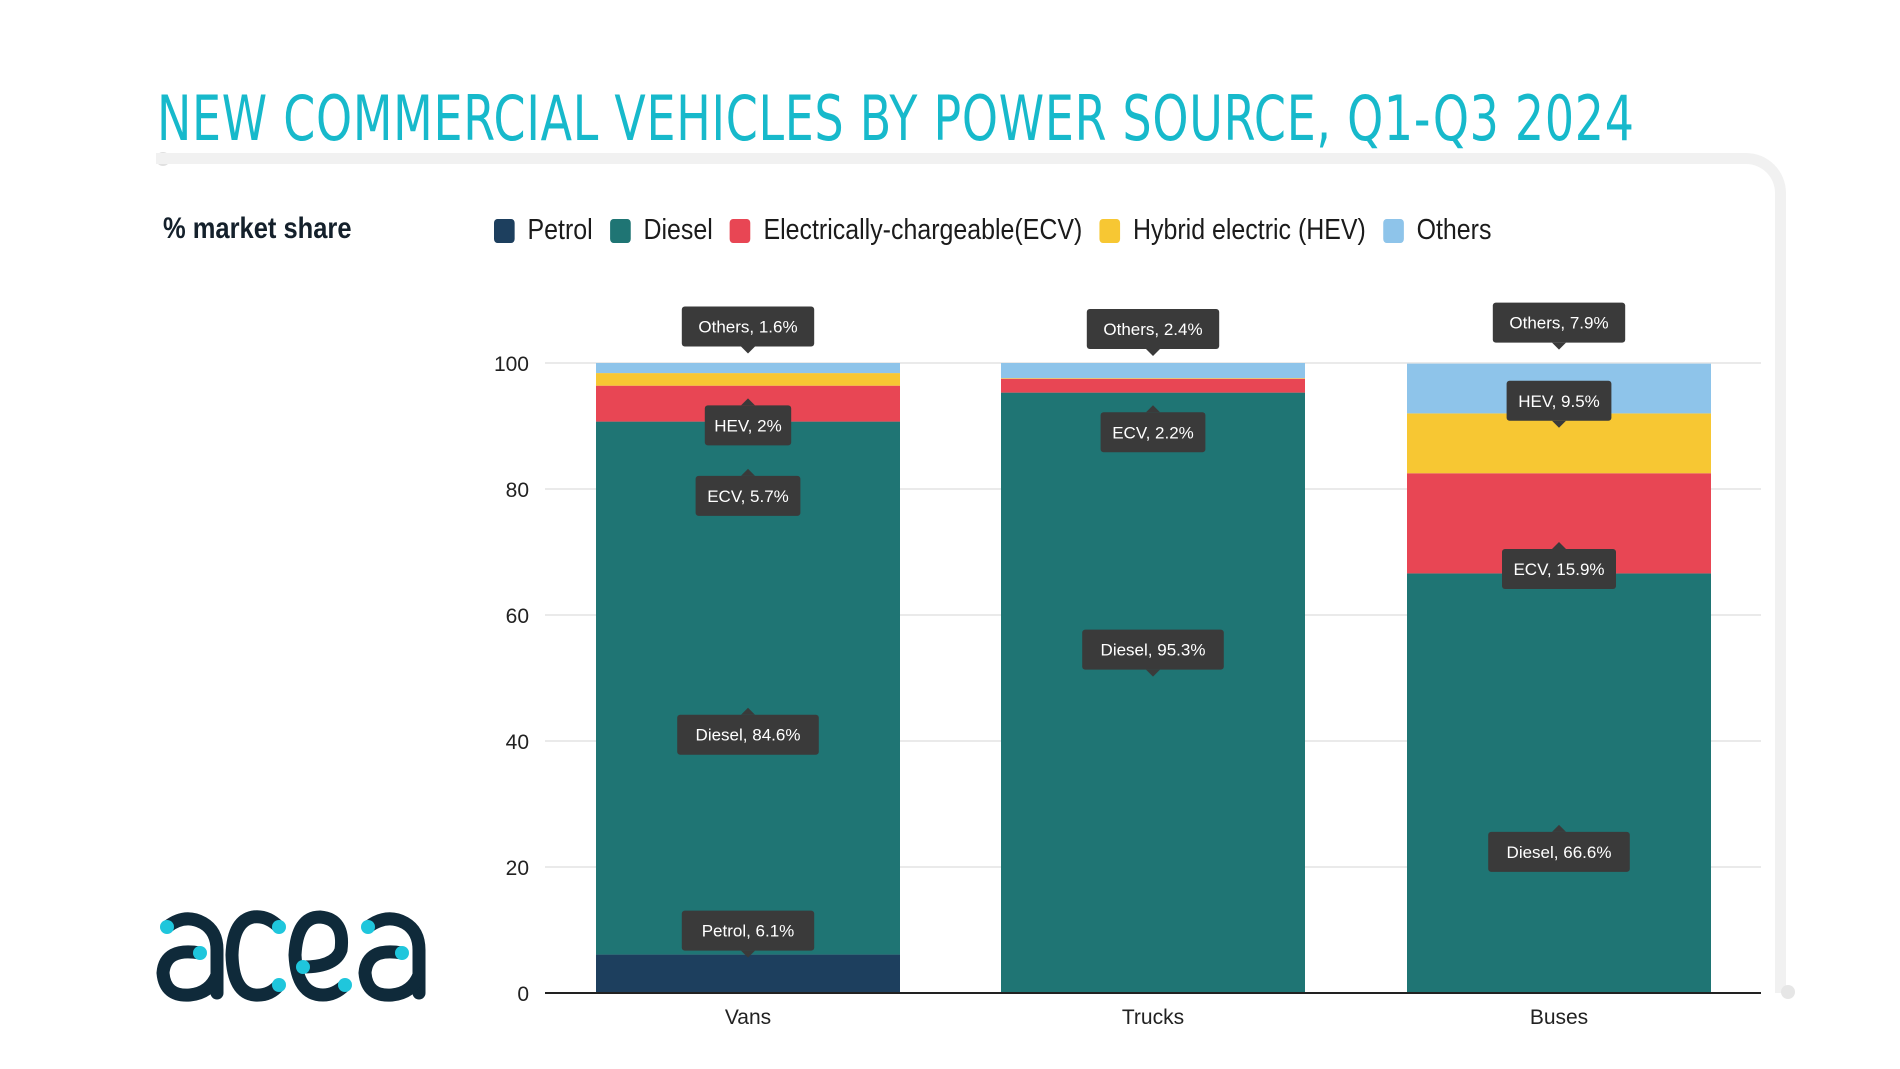 The height and width of the screenshot is (1069, 1900). Describe the element at coordinates (1153, 385) in the screenshot. I see `bar-segment-electrically-chargeable` at that location.